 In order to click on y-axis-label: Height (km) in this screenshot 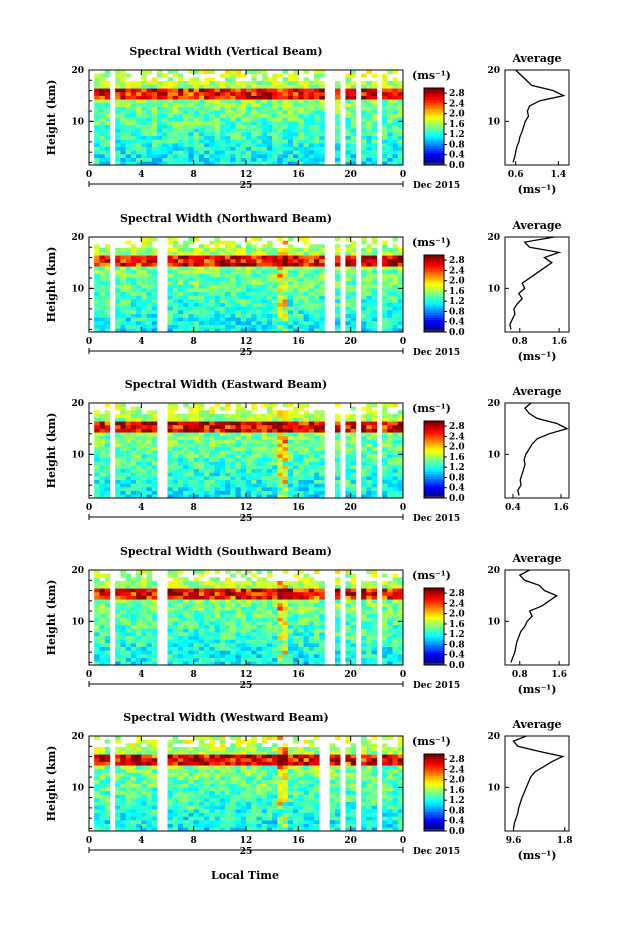, I will do `click(51, 451)`.